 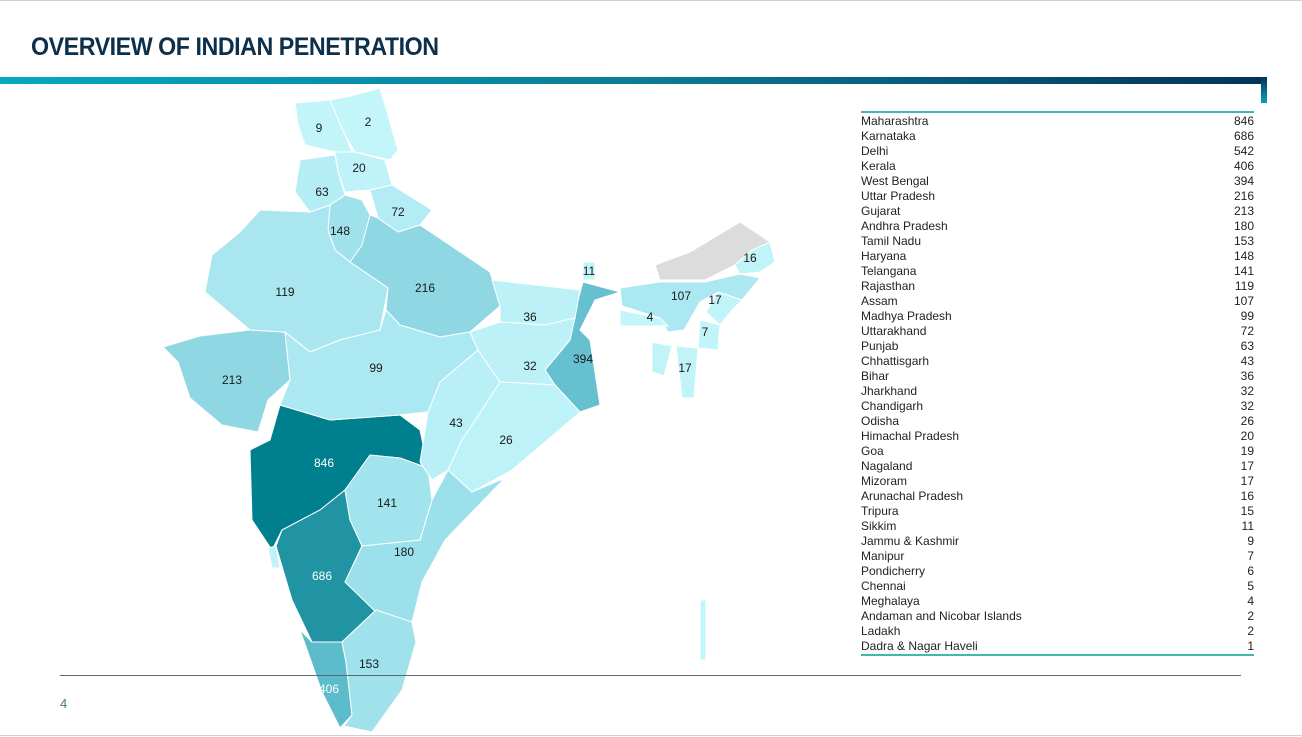 I want to click on table-row: Andhra Pradesh 180, so click(x=1057, y=226).